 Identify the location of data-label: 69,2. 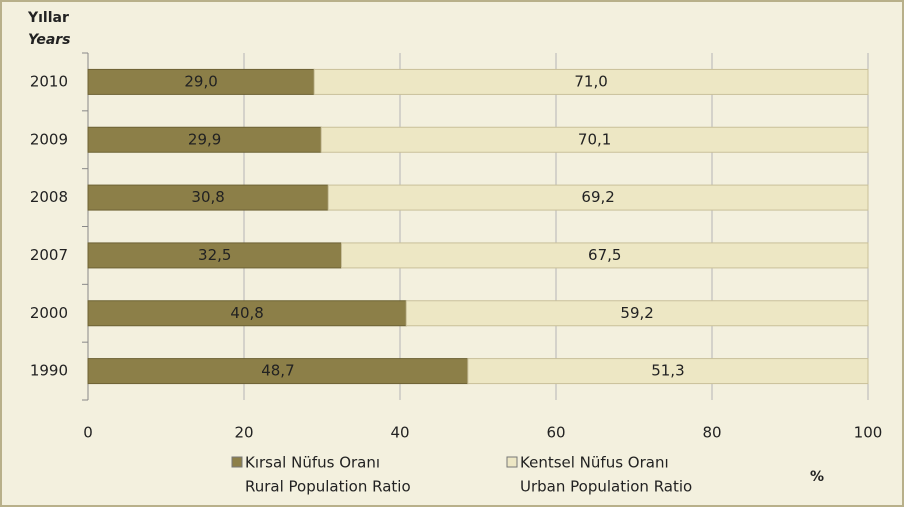
(597, 197).